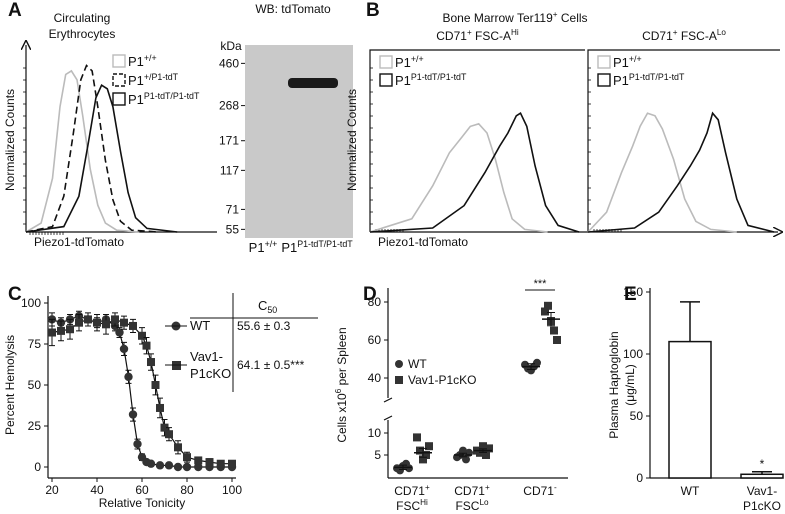 The image size is (785, 514). What do you see at coordinates (82, 18) in the screenshot?
I see `chart-title: Circulating` at bounding box center [82, 18].